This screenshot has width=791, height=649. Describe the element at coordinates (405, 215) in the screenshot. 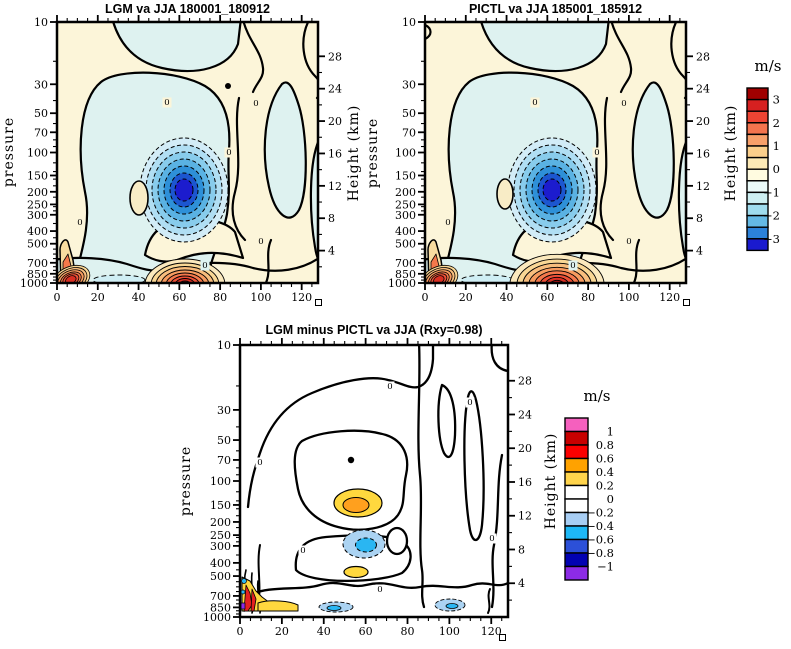

I see `pressure-tick-label: 300` at that location.